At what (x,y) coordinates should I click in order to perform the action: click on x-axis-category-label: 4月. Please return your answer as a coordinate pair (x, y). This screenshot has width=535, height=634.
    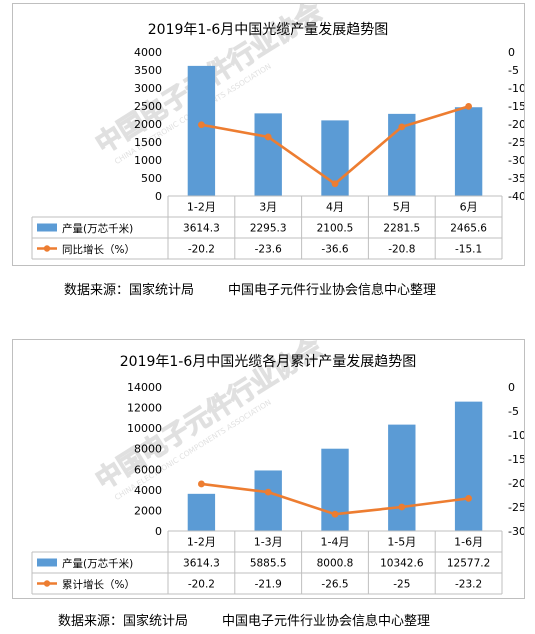
    Looking at the image, I should click on (335, 207).